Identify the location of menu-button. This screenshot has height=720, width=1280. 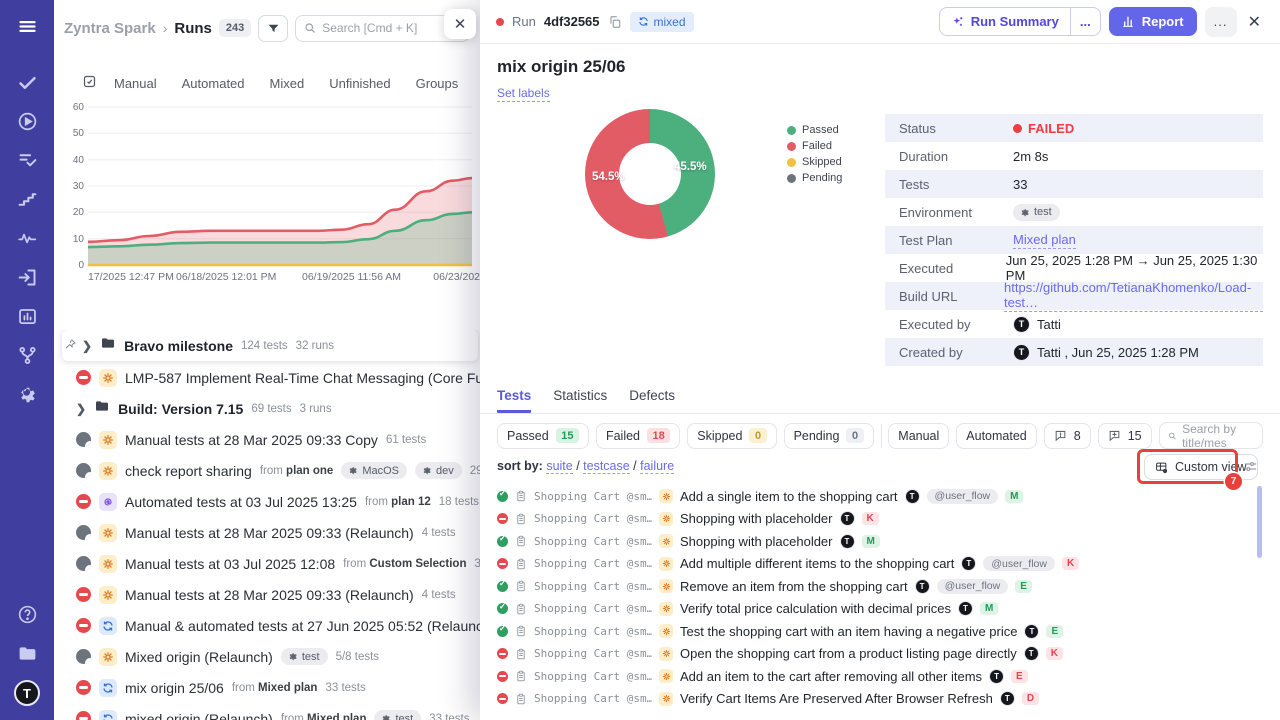
(27, 29).